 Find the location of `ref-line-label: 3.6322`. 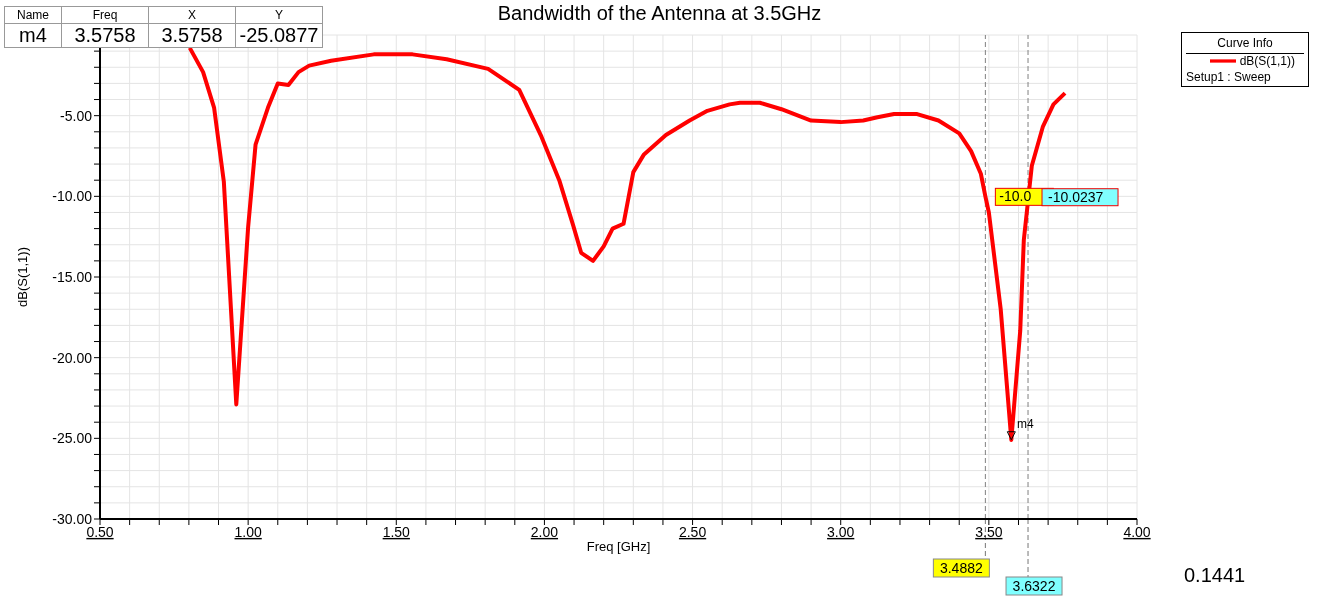

ref-line-label: 3.6322 is located at coordinates (1034, 586).